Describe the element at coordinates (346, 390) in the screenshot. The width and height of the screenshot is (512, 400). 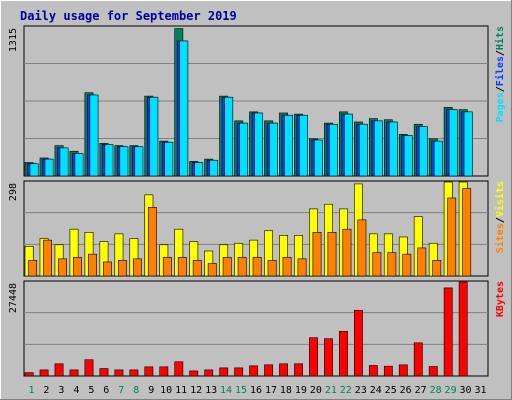
I see `day-label: 22` at that location.